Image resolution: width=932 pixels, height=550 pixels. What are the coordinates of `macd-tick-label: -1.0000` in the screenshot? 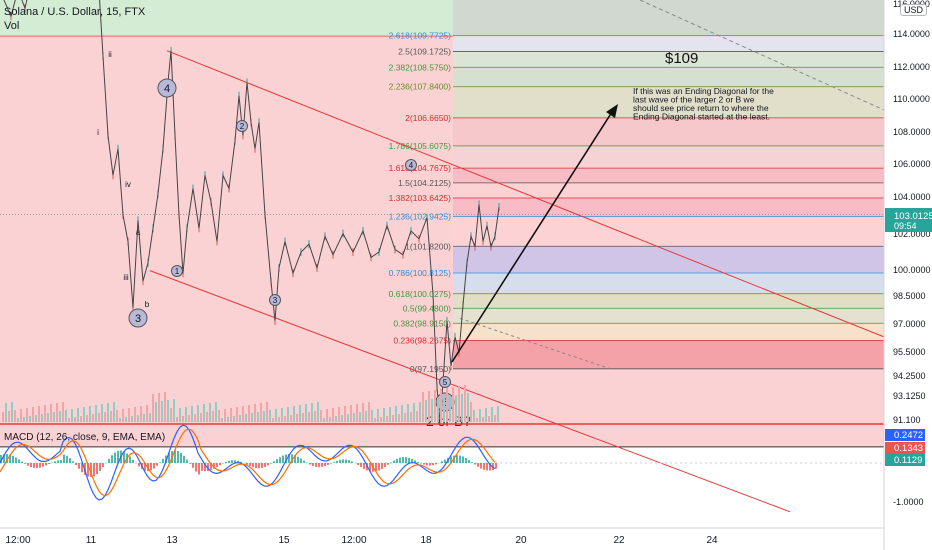 It's located at (908, 502).